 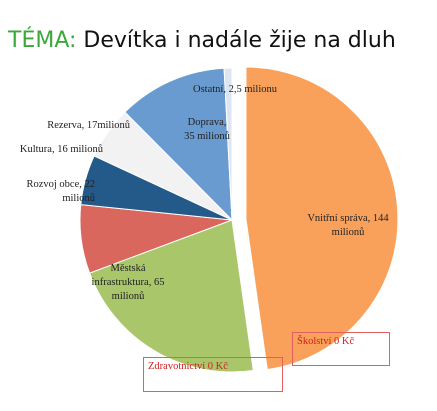 What do you see at coordinates (60, 191) in the screenshot?
I see `slice-label: Rozvoj obce, 22 milionů` at bounding box center [60, 191].